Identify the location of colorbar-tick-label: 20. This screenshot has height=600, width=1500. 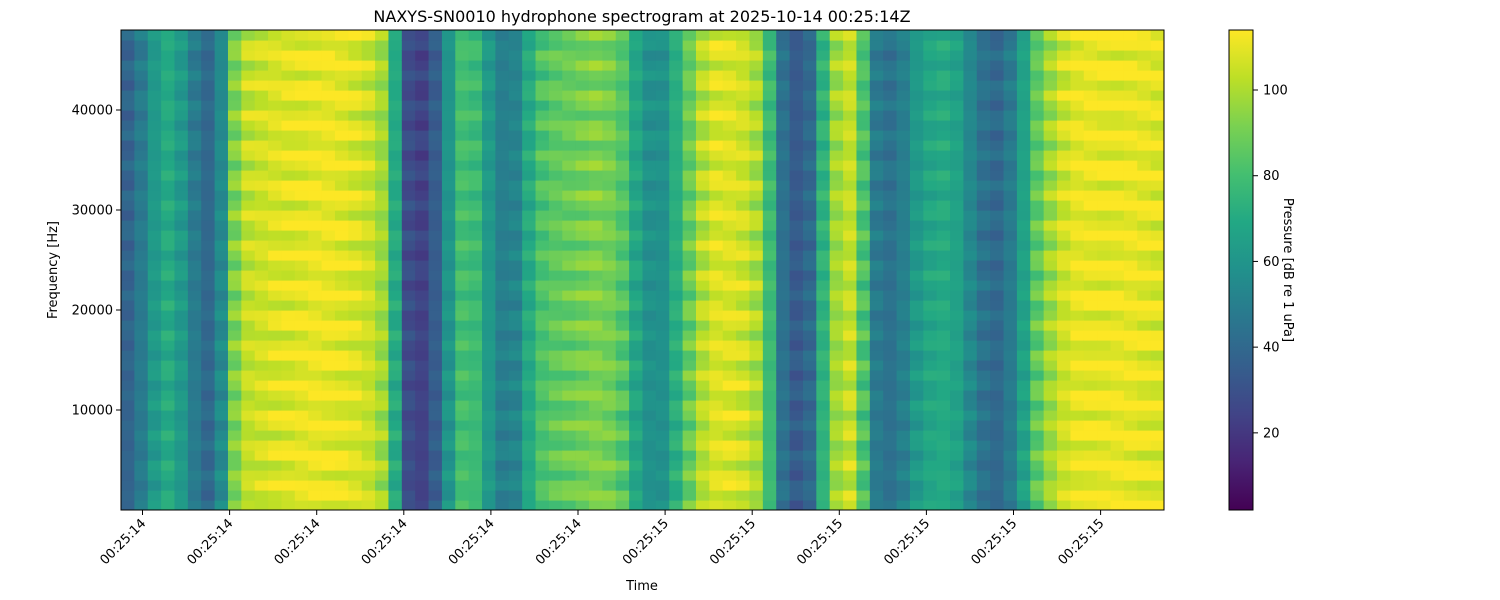
(1271, 433).